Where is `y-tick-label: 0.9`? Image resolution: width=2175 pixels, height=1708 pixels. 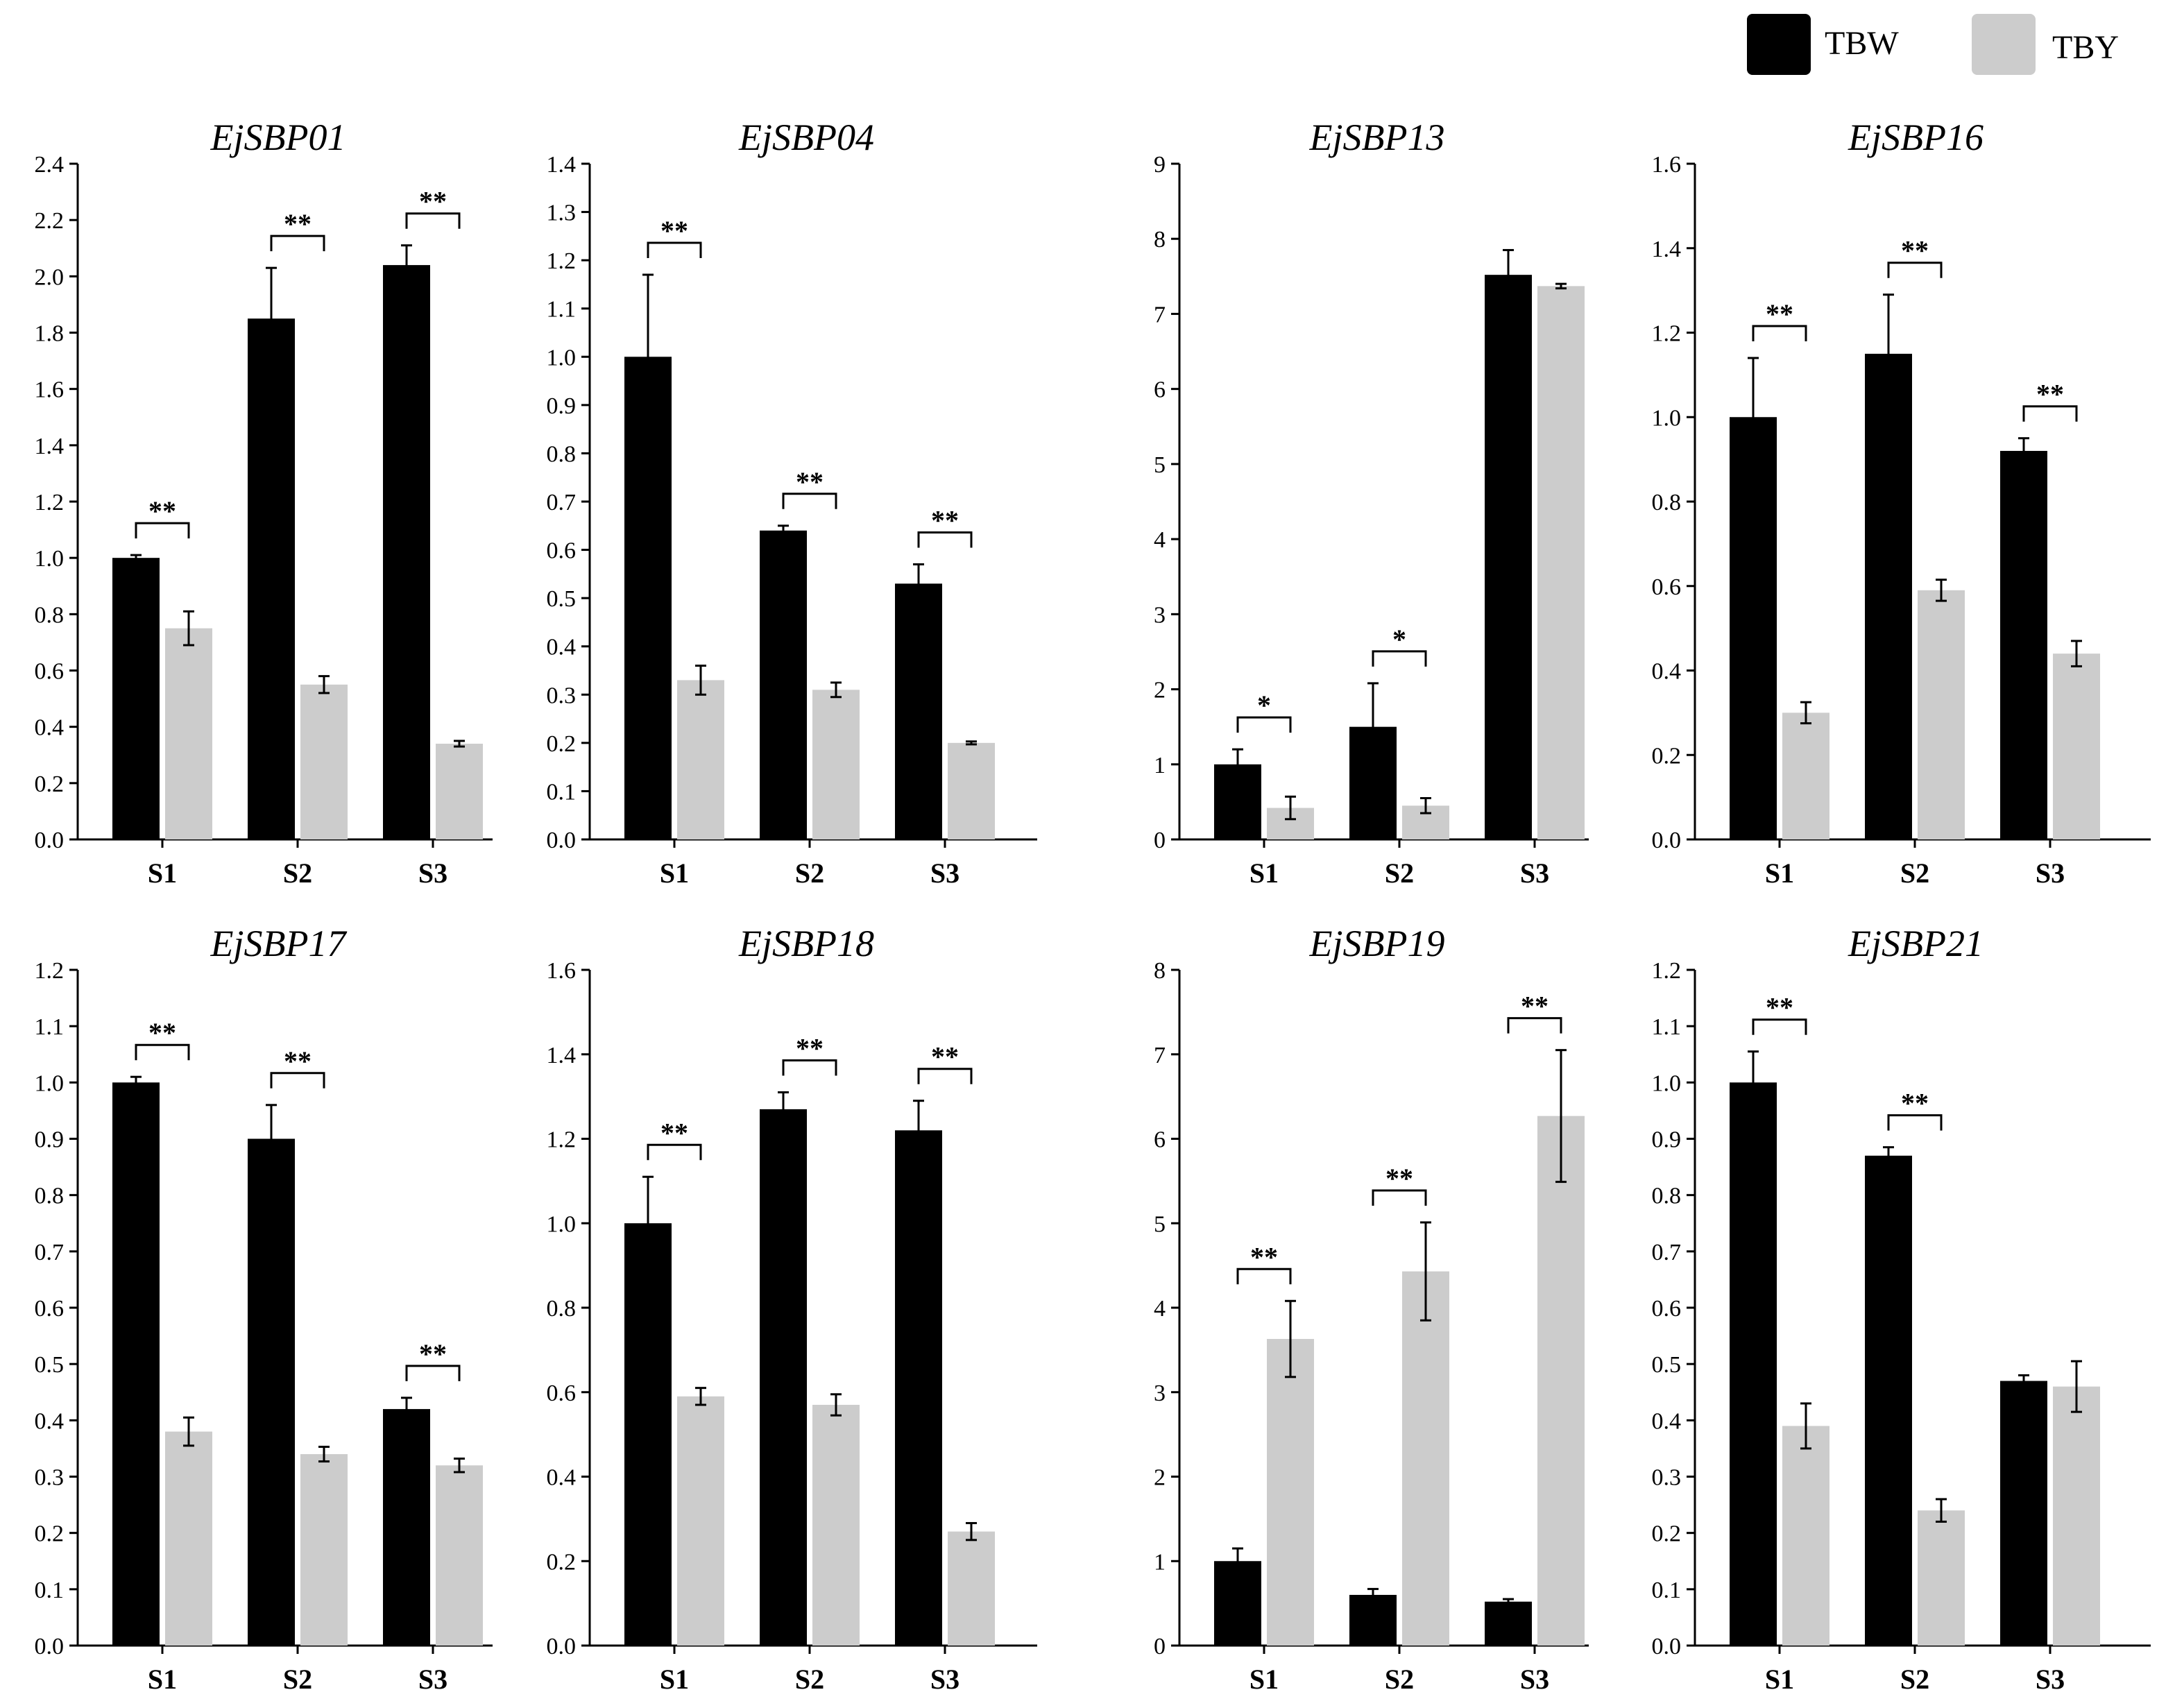 y-tick-label: 0.9 is located at coordinates (50, 1140).